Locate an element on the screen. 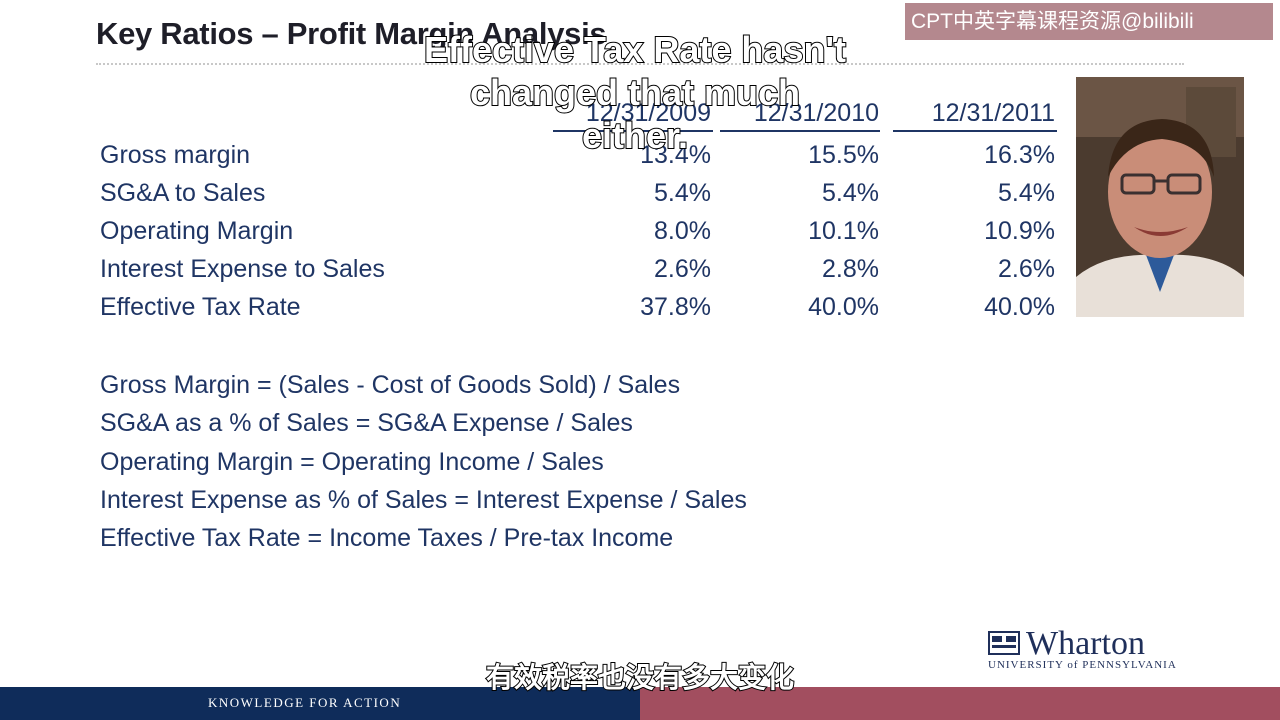 The height and width of the screenshot is (720, 1280). caption-english-line-2: changed that much either. is located at coordinates (635, 114).